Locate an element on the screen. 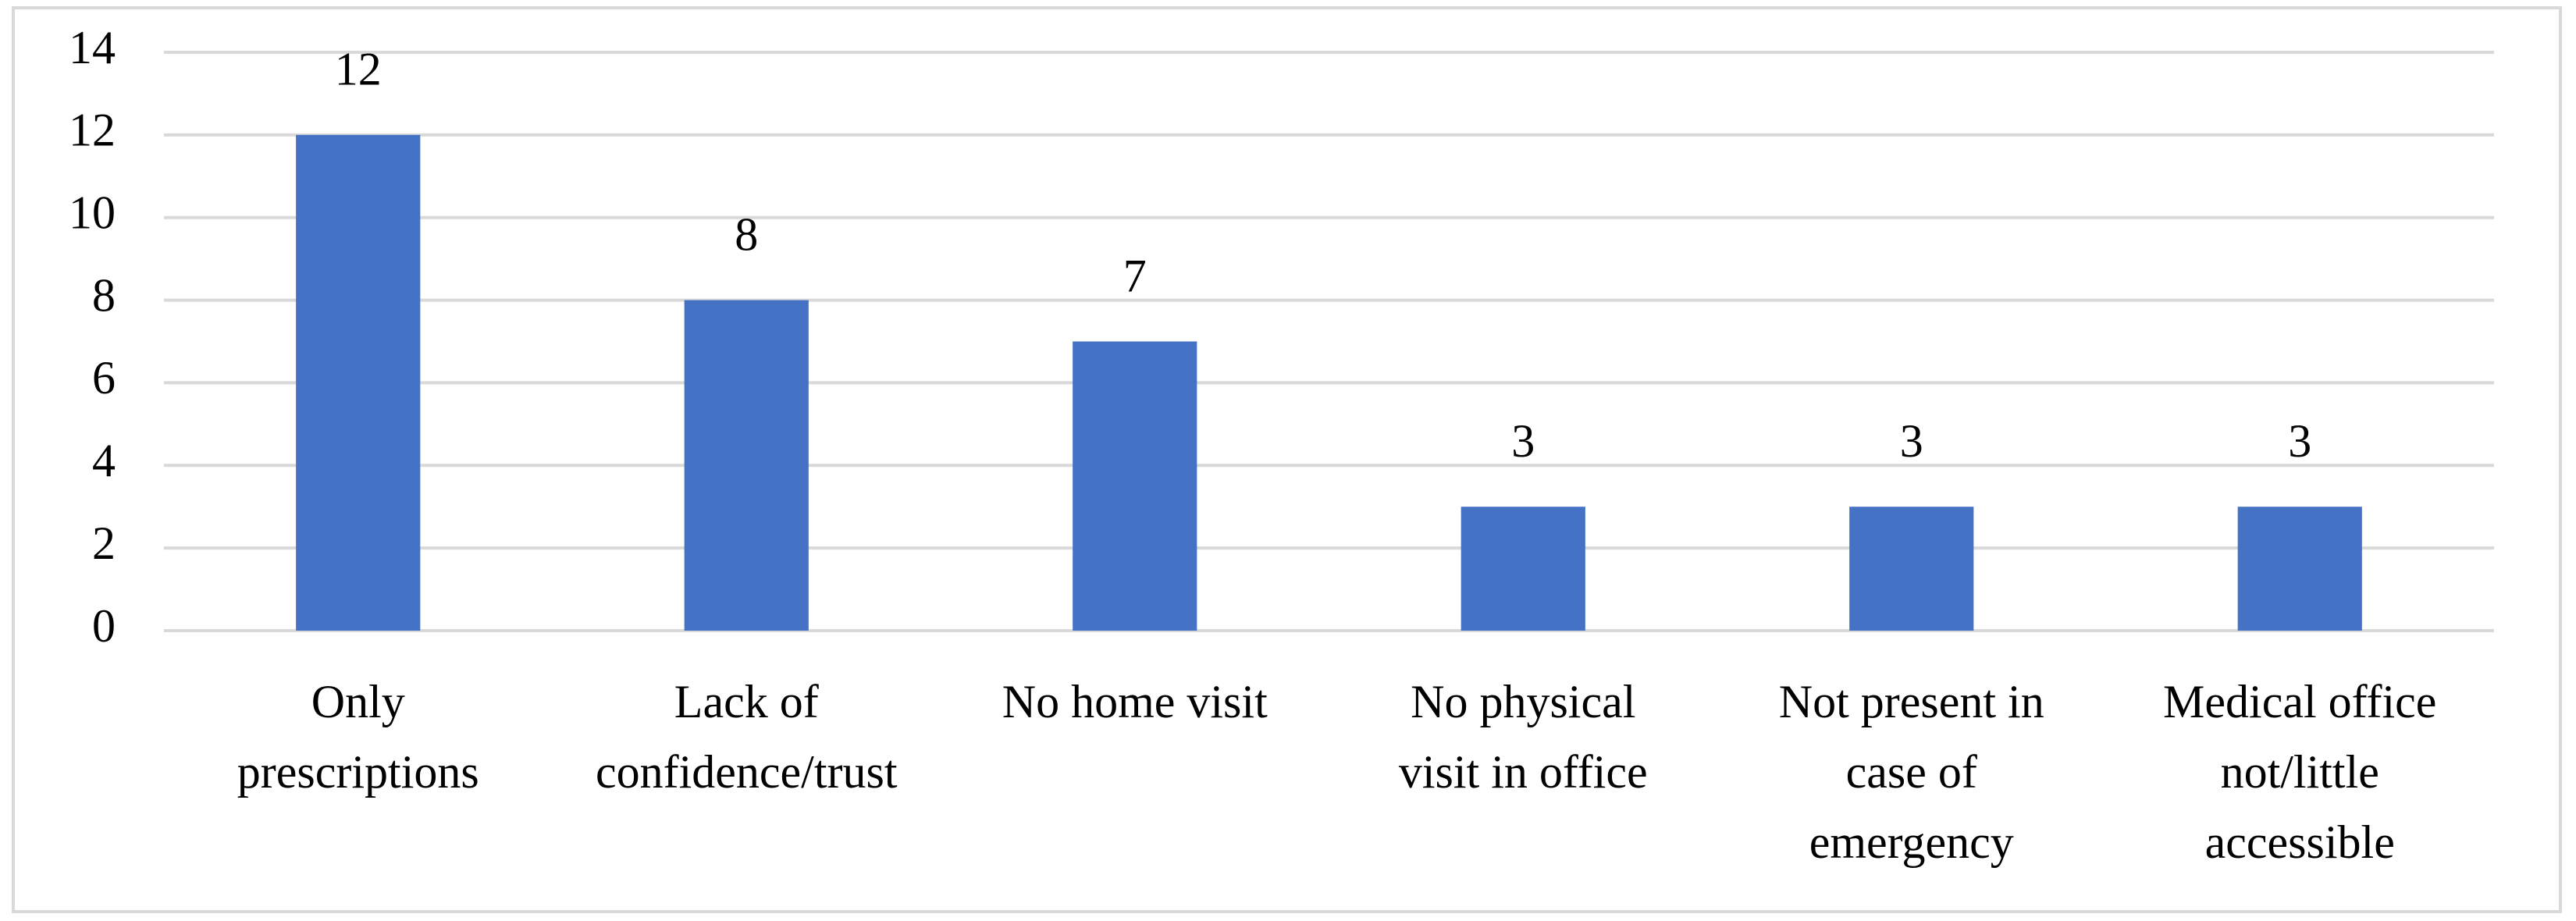 This screenshot has height=921, width=2576. y-tick-label: 12 is located at coordinates (92, 130).